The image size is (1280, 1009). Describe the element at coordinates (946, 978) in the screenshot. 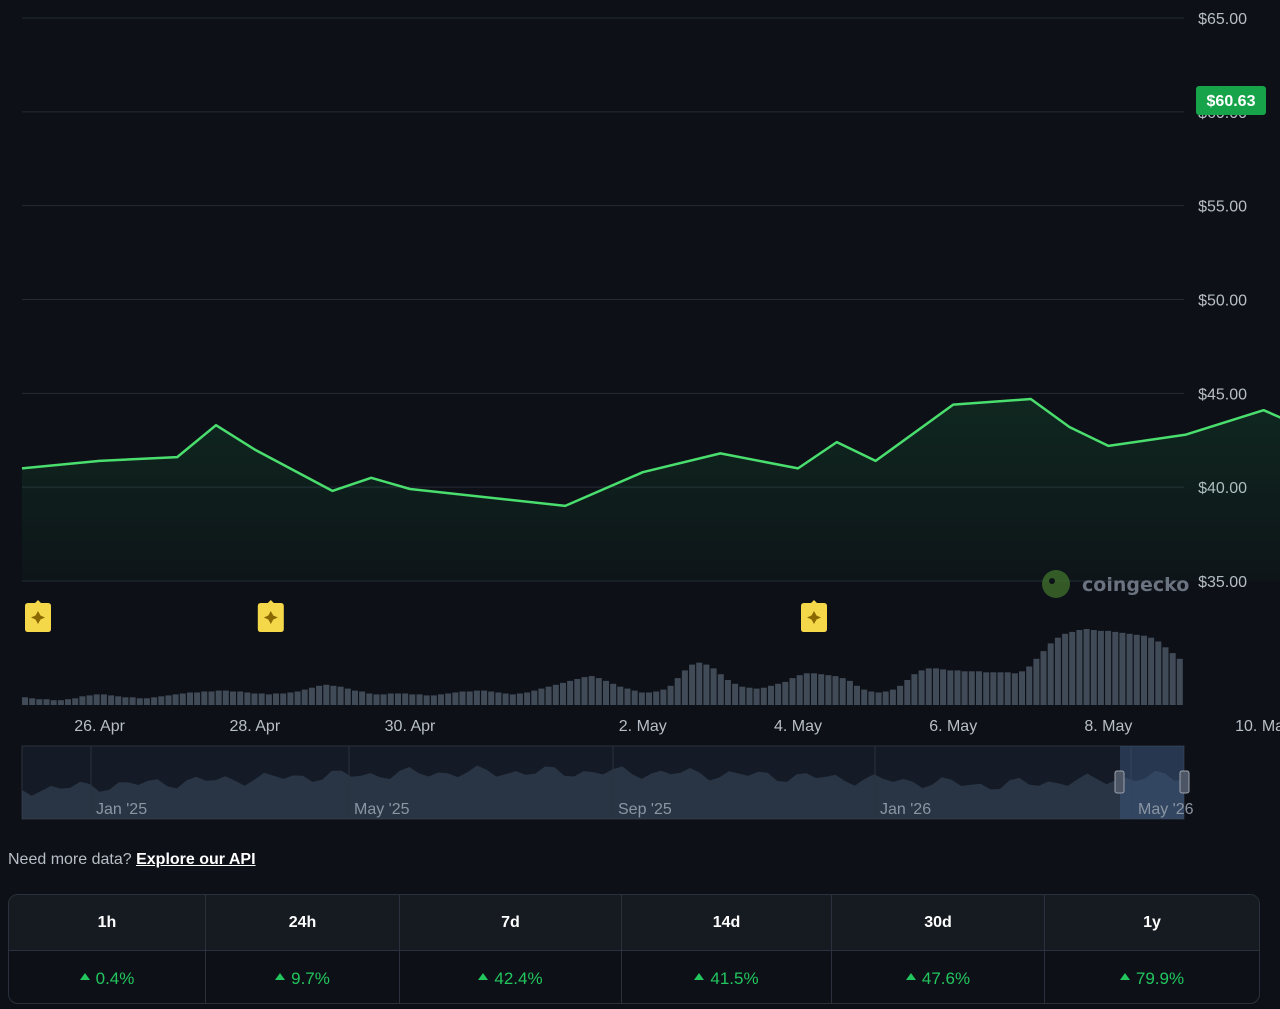

I see `change-value: 47.6%` at that location.